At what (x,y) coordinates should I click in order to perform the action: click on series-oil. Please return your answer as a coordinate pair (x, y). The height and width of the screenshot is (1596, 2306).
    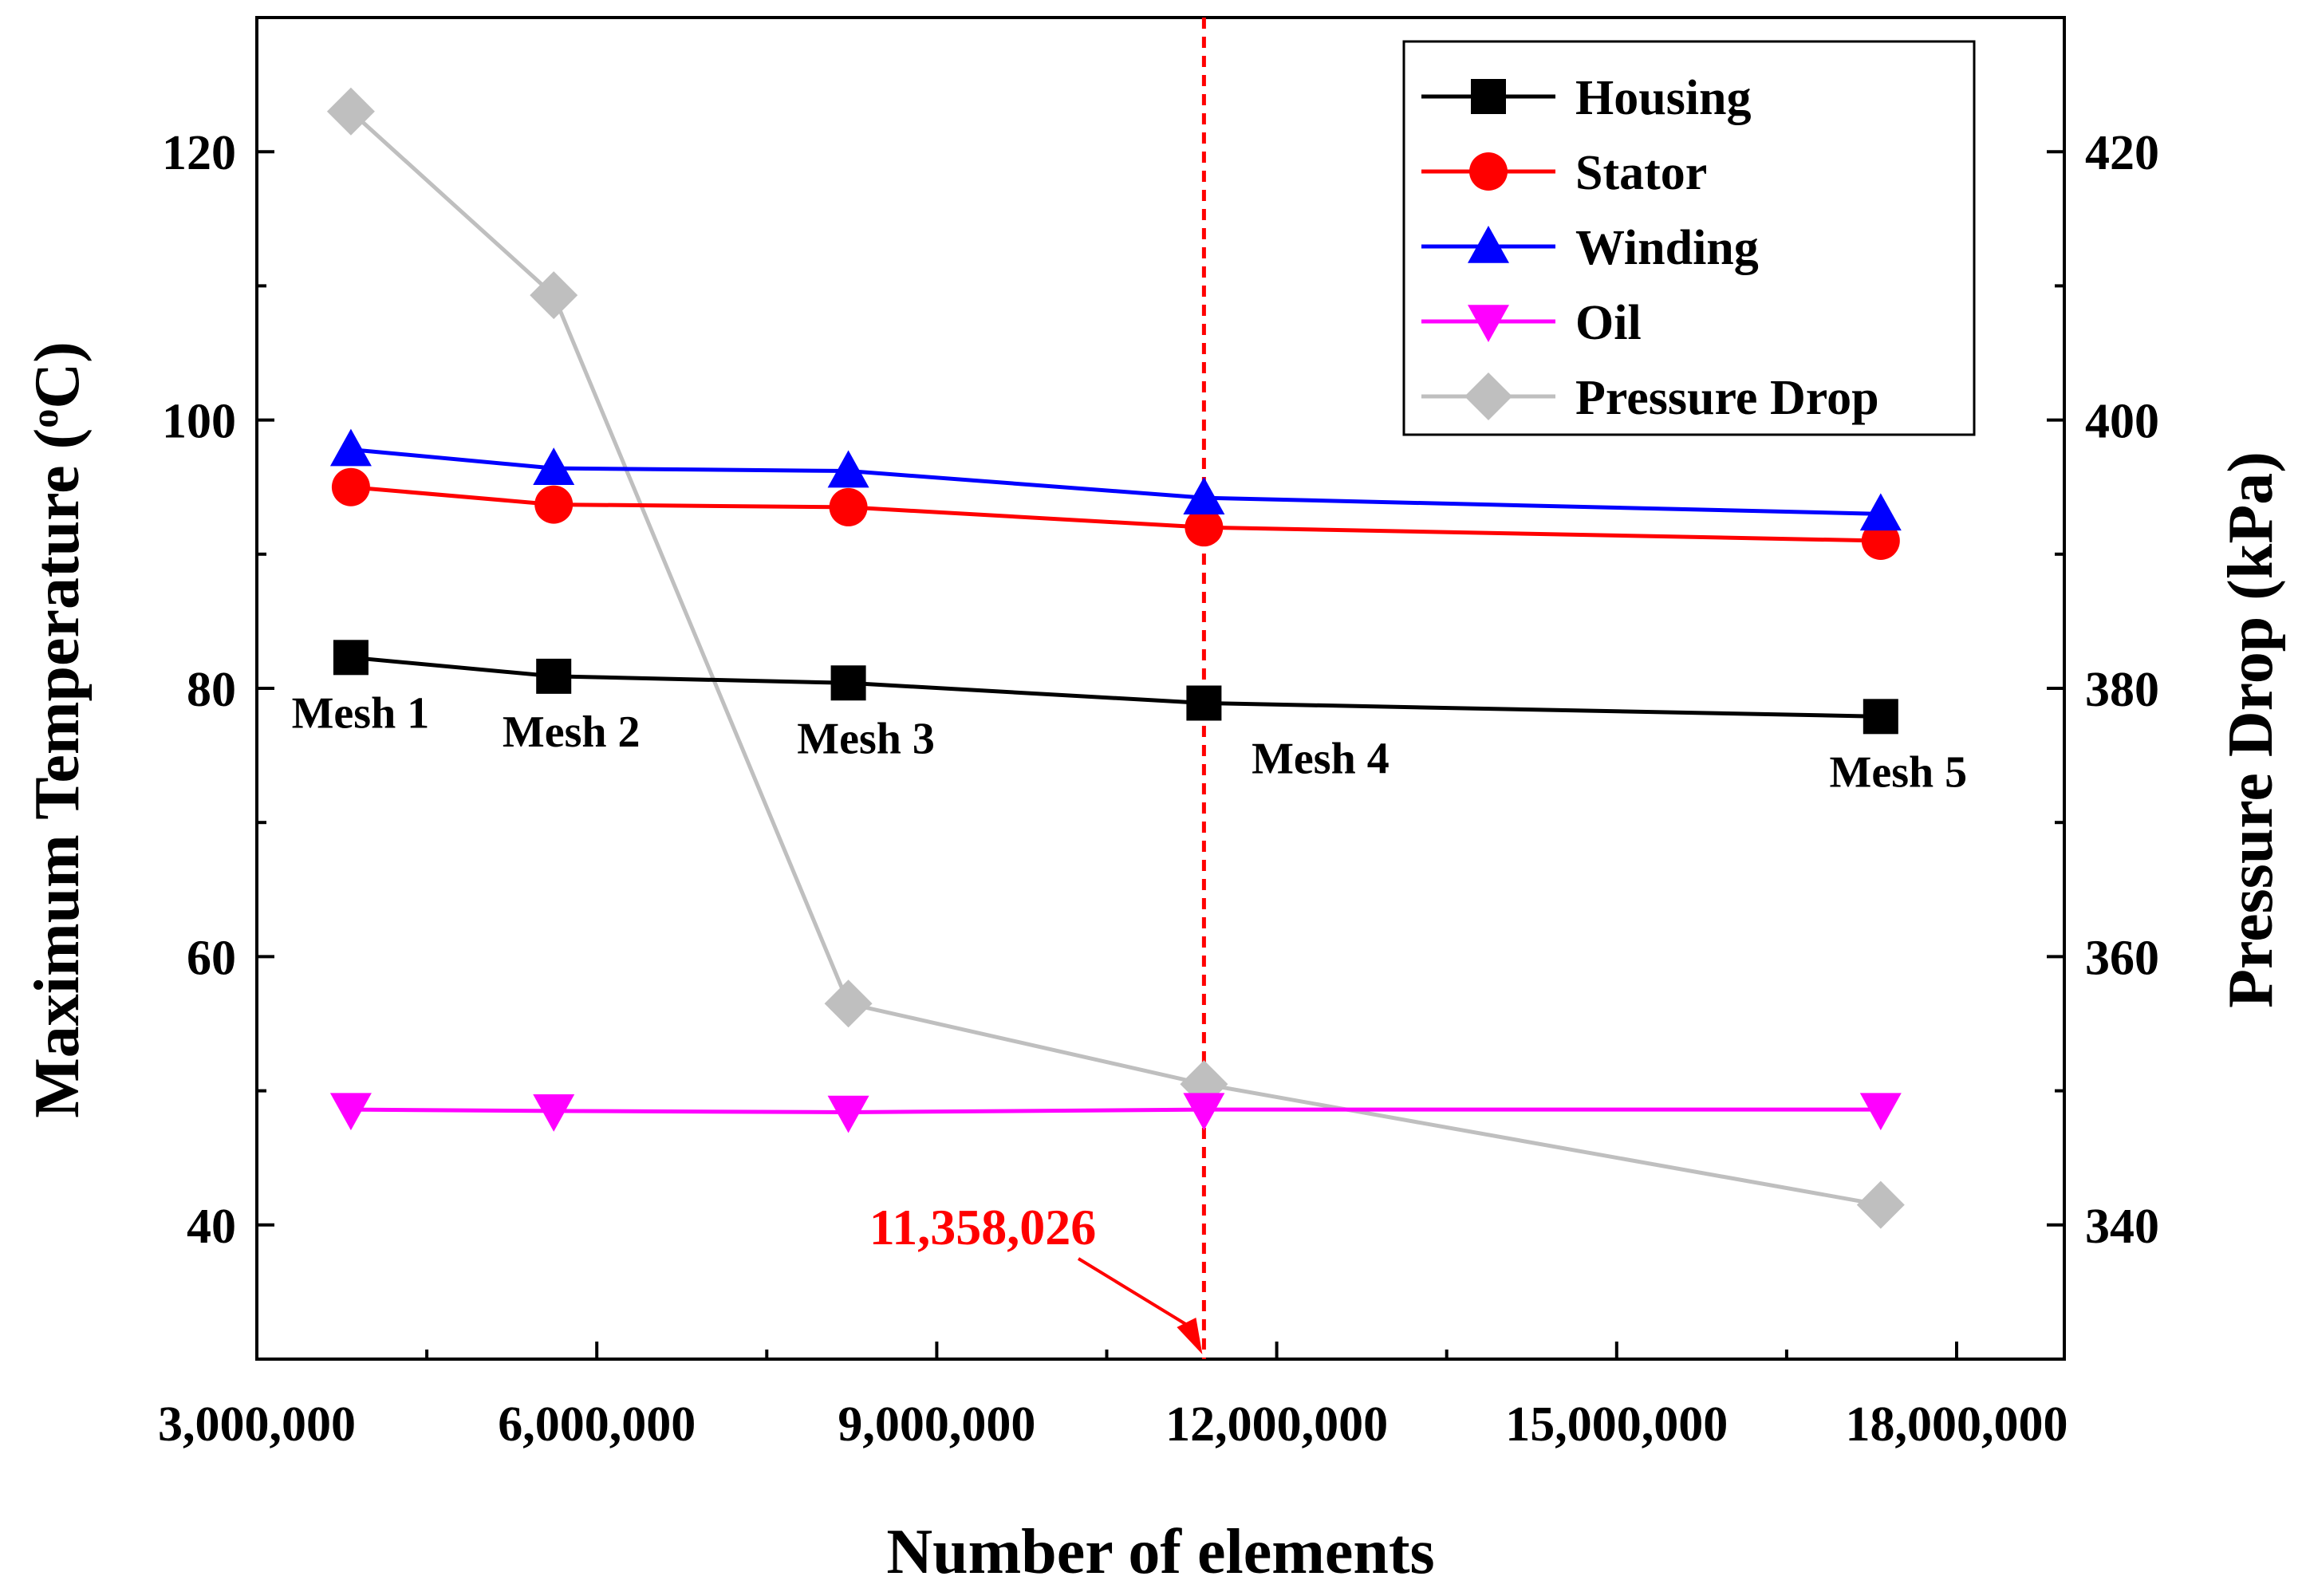
    Looking at the image, I should click on (1115, 1113).